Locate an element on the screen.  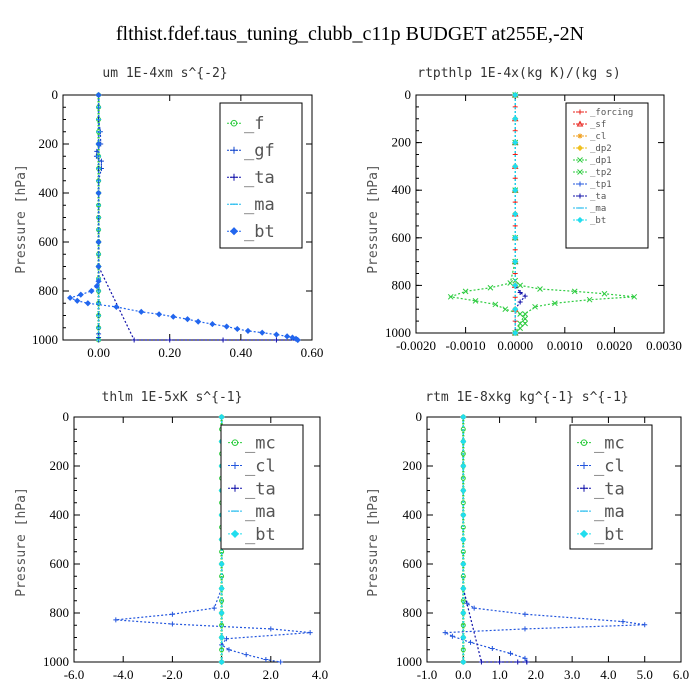
legend-label: _ta is located at coordinates (609, 489).